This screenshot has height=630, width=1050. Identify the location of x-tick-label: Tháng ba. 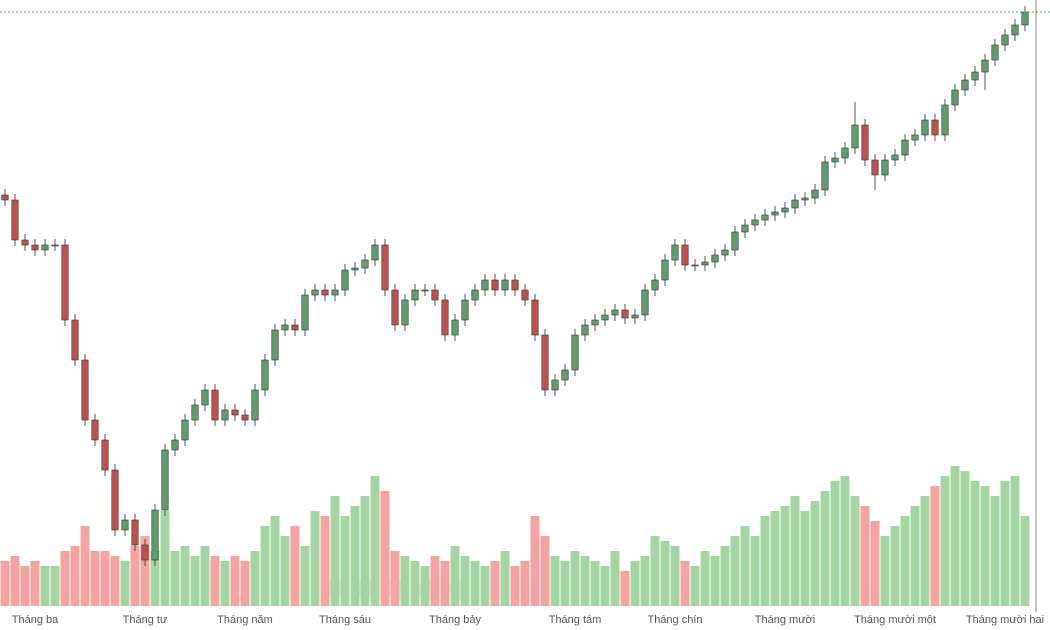
(35, 620).